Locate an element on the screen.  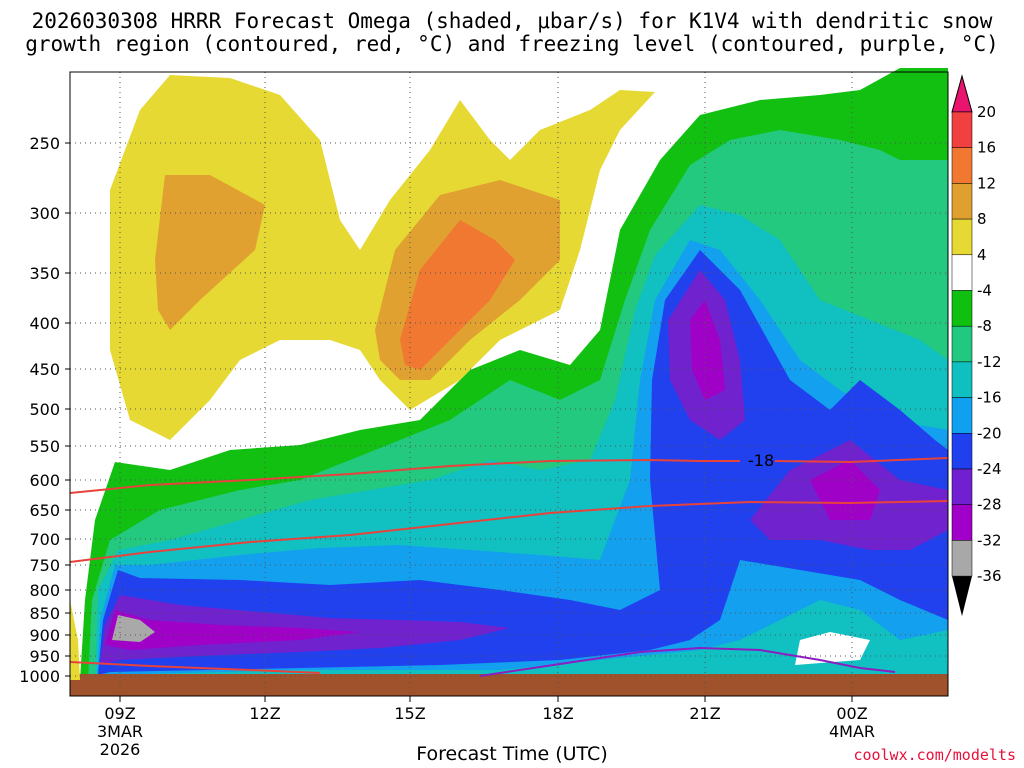
colorbar-label: 12 is located at coordinates (986, 183).